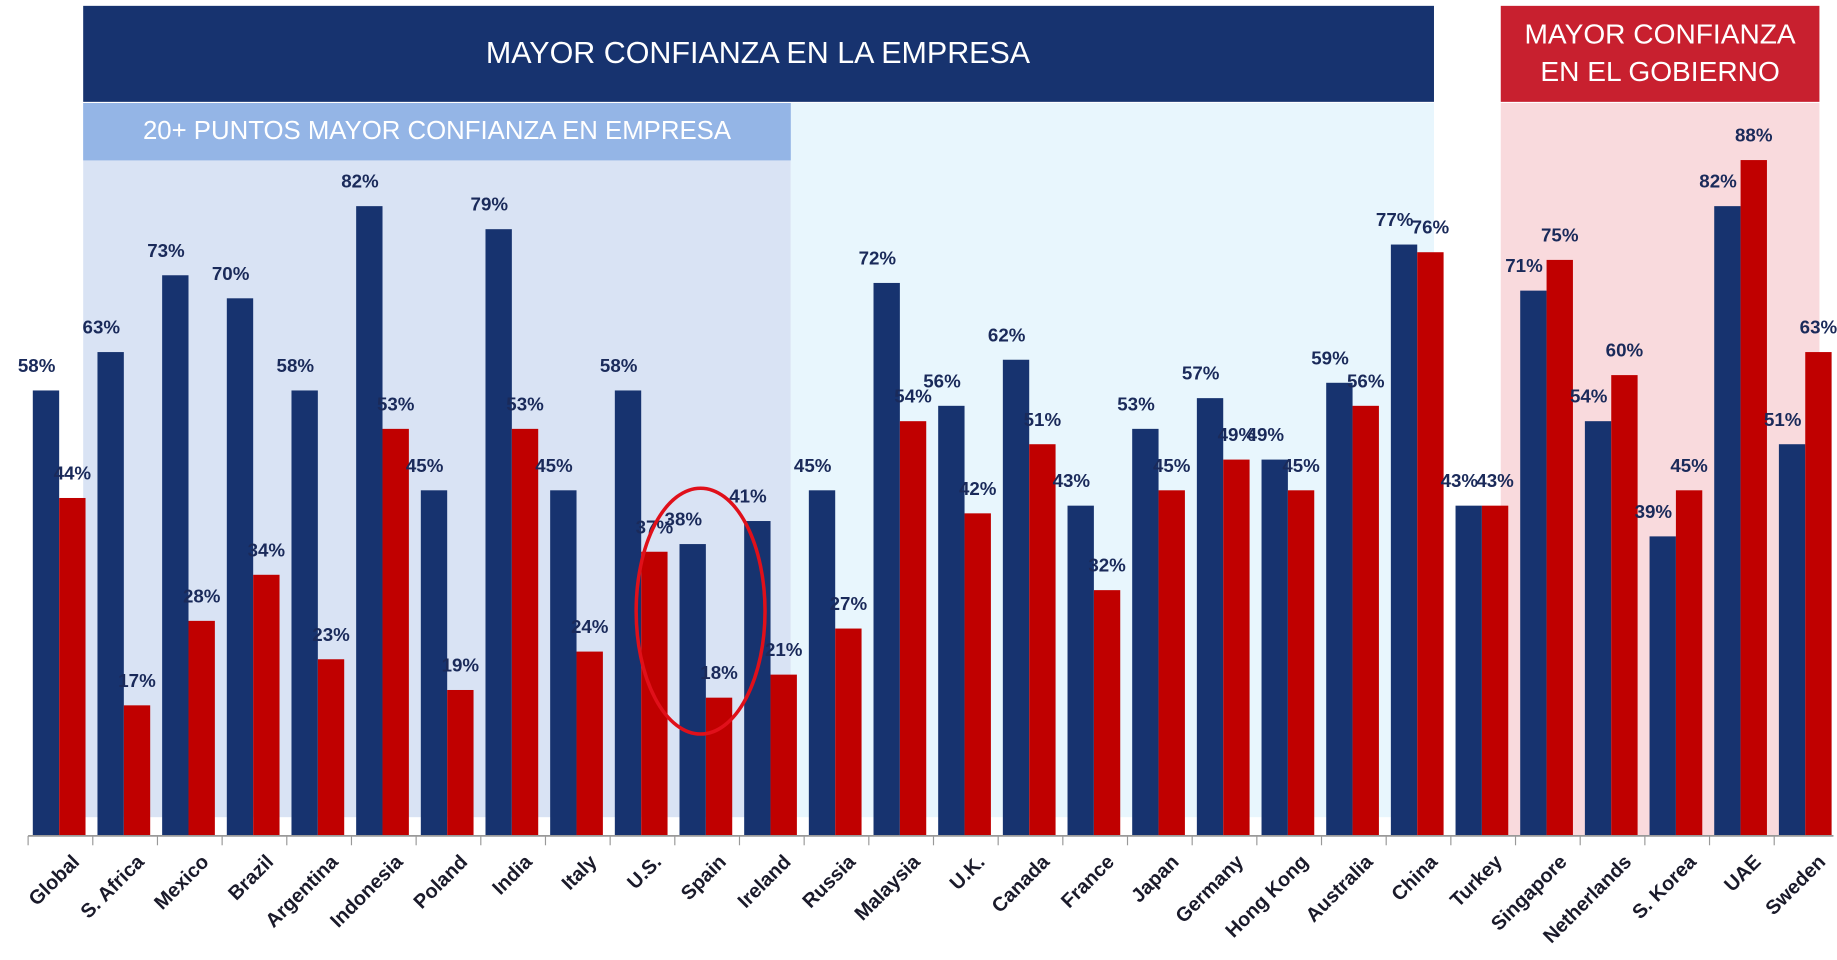 This screenshot has width=1837, height=960. What do you see at coordinates (1330, 357) in the screenshot?
I see `value-label: 59%` at bounding box center [1330, 357].